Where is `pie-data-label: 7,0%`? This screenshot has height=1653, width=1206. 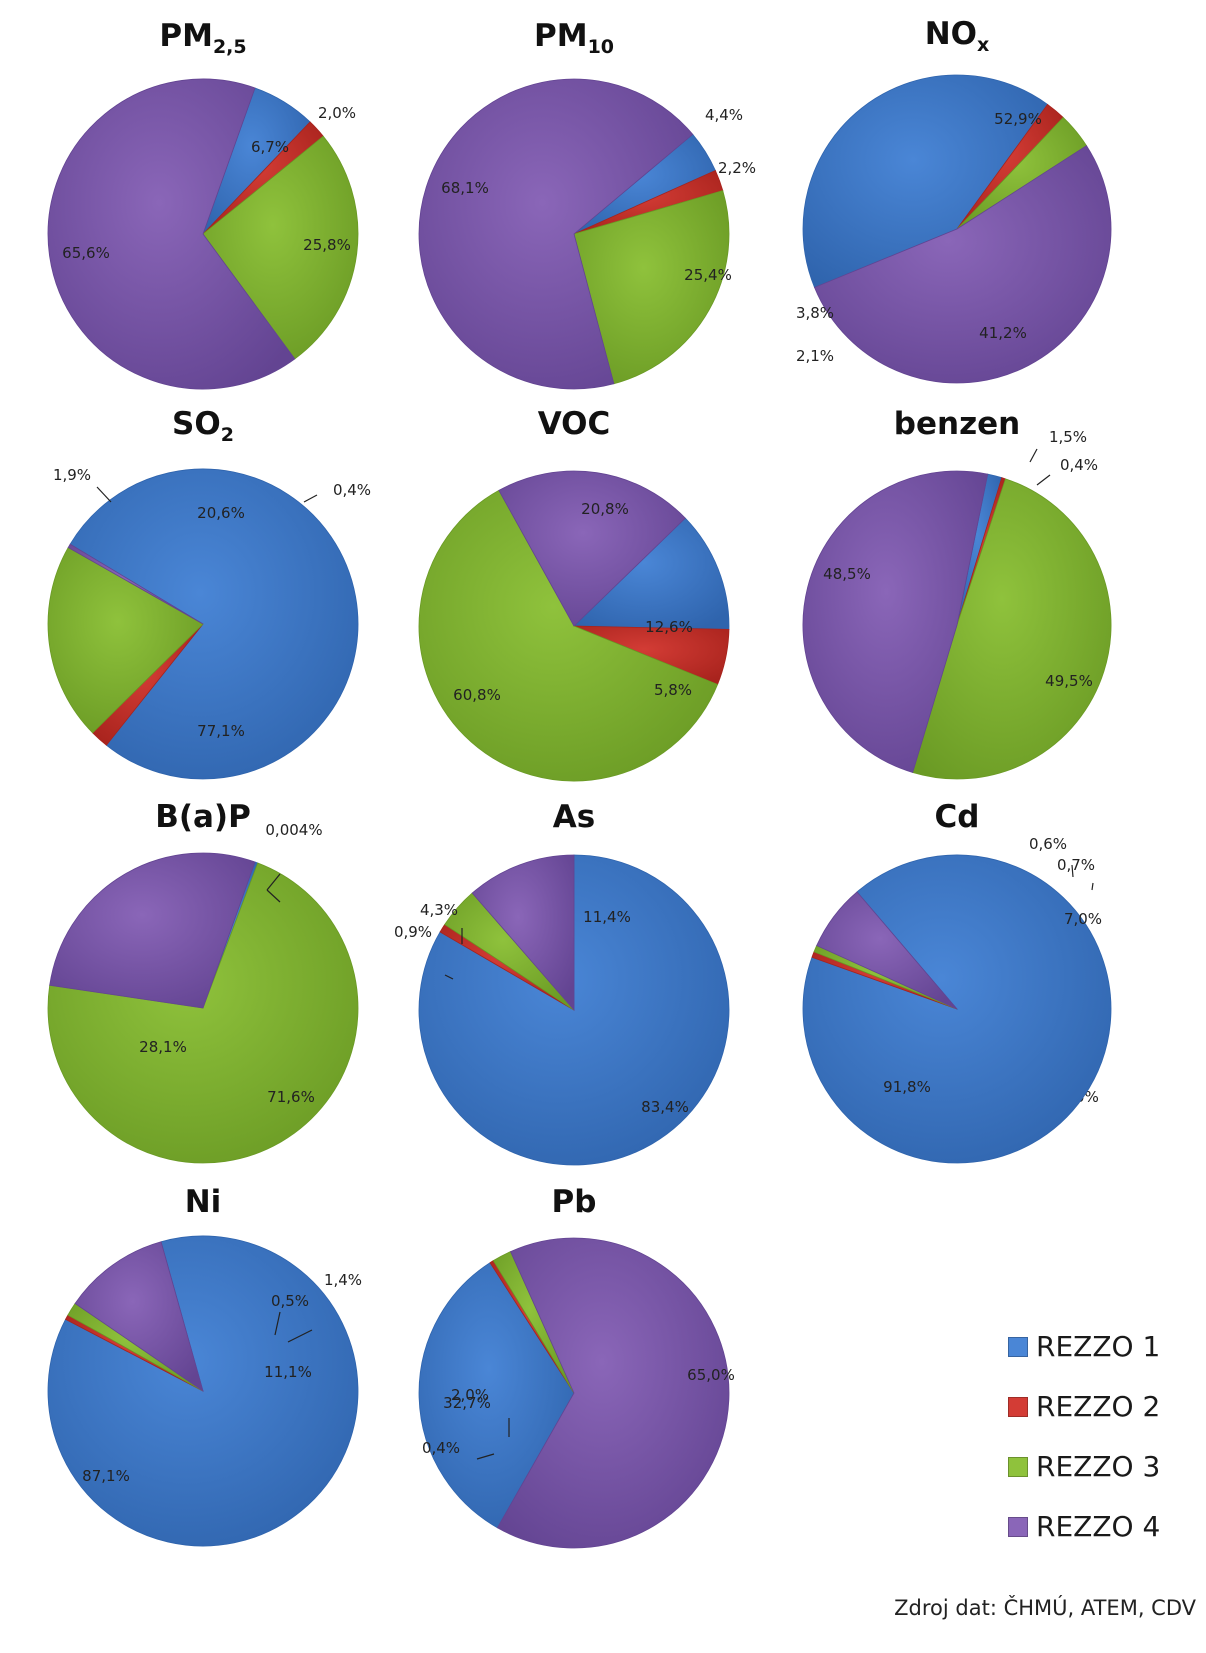
pie-data-label: 7,0% is located at coordinates (1083, 919).